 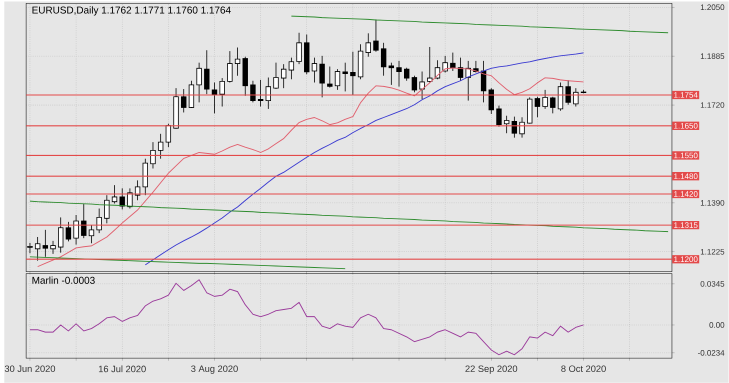 I want to click on chart-title: EURUSD,Daily 1.1762 1.1771 1.1760 1.1764, so click(x=131, y=11).